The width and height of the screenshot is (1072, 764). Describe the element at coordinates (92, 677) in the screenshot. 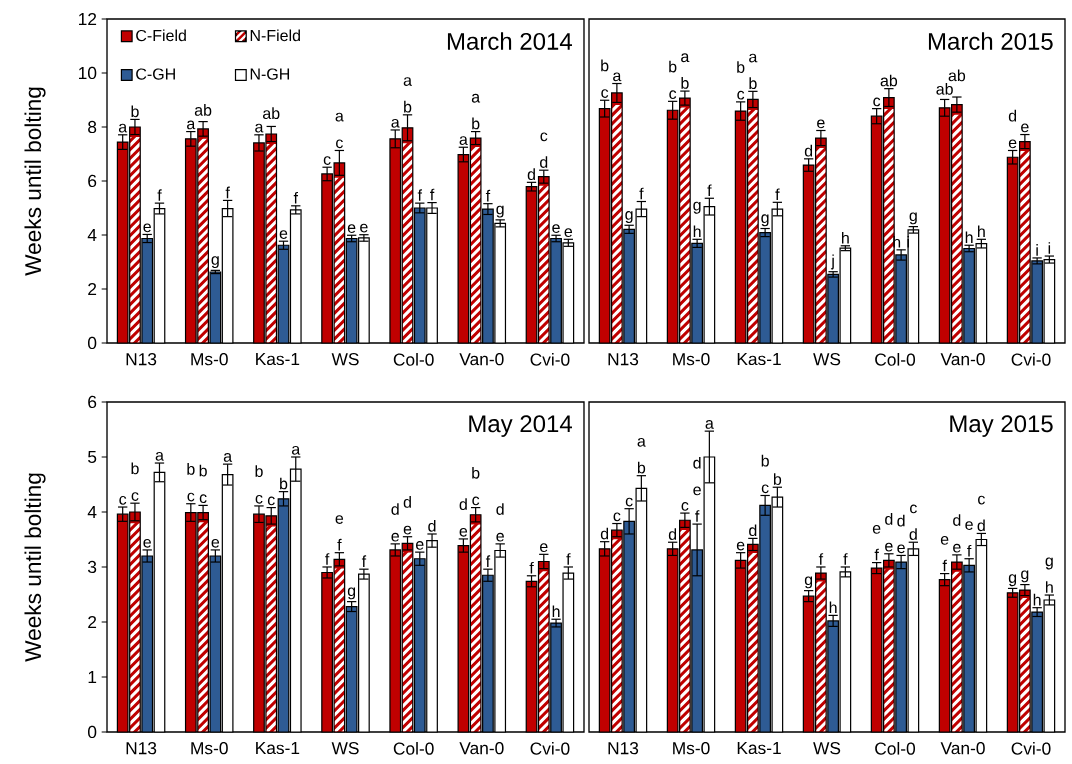

I see `y-tick-label: 1` at that location.